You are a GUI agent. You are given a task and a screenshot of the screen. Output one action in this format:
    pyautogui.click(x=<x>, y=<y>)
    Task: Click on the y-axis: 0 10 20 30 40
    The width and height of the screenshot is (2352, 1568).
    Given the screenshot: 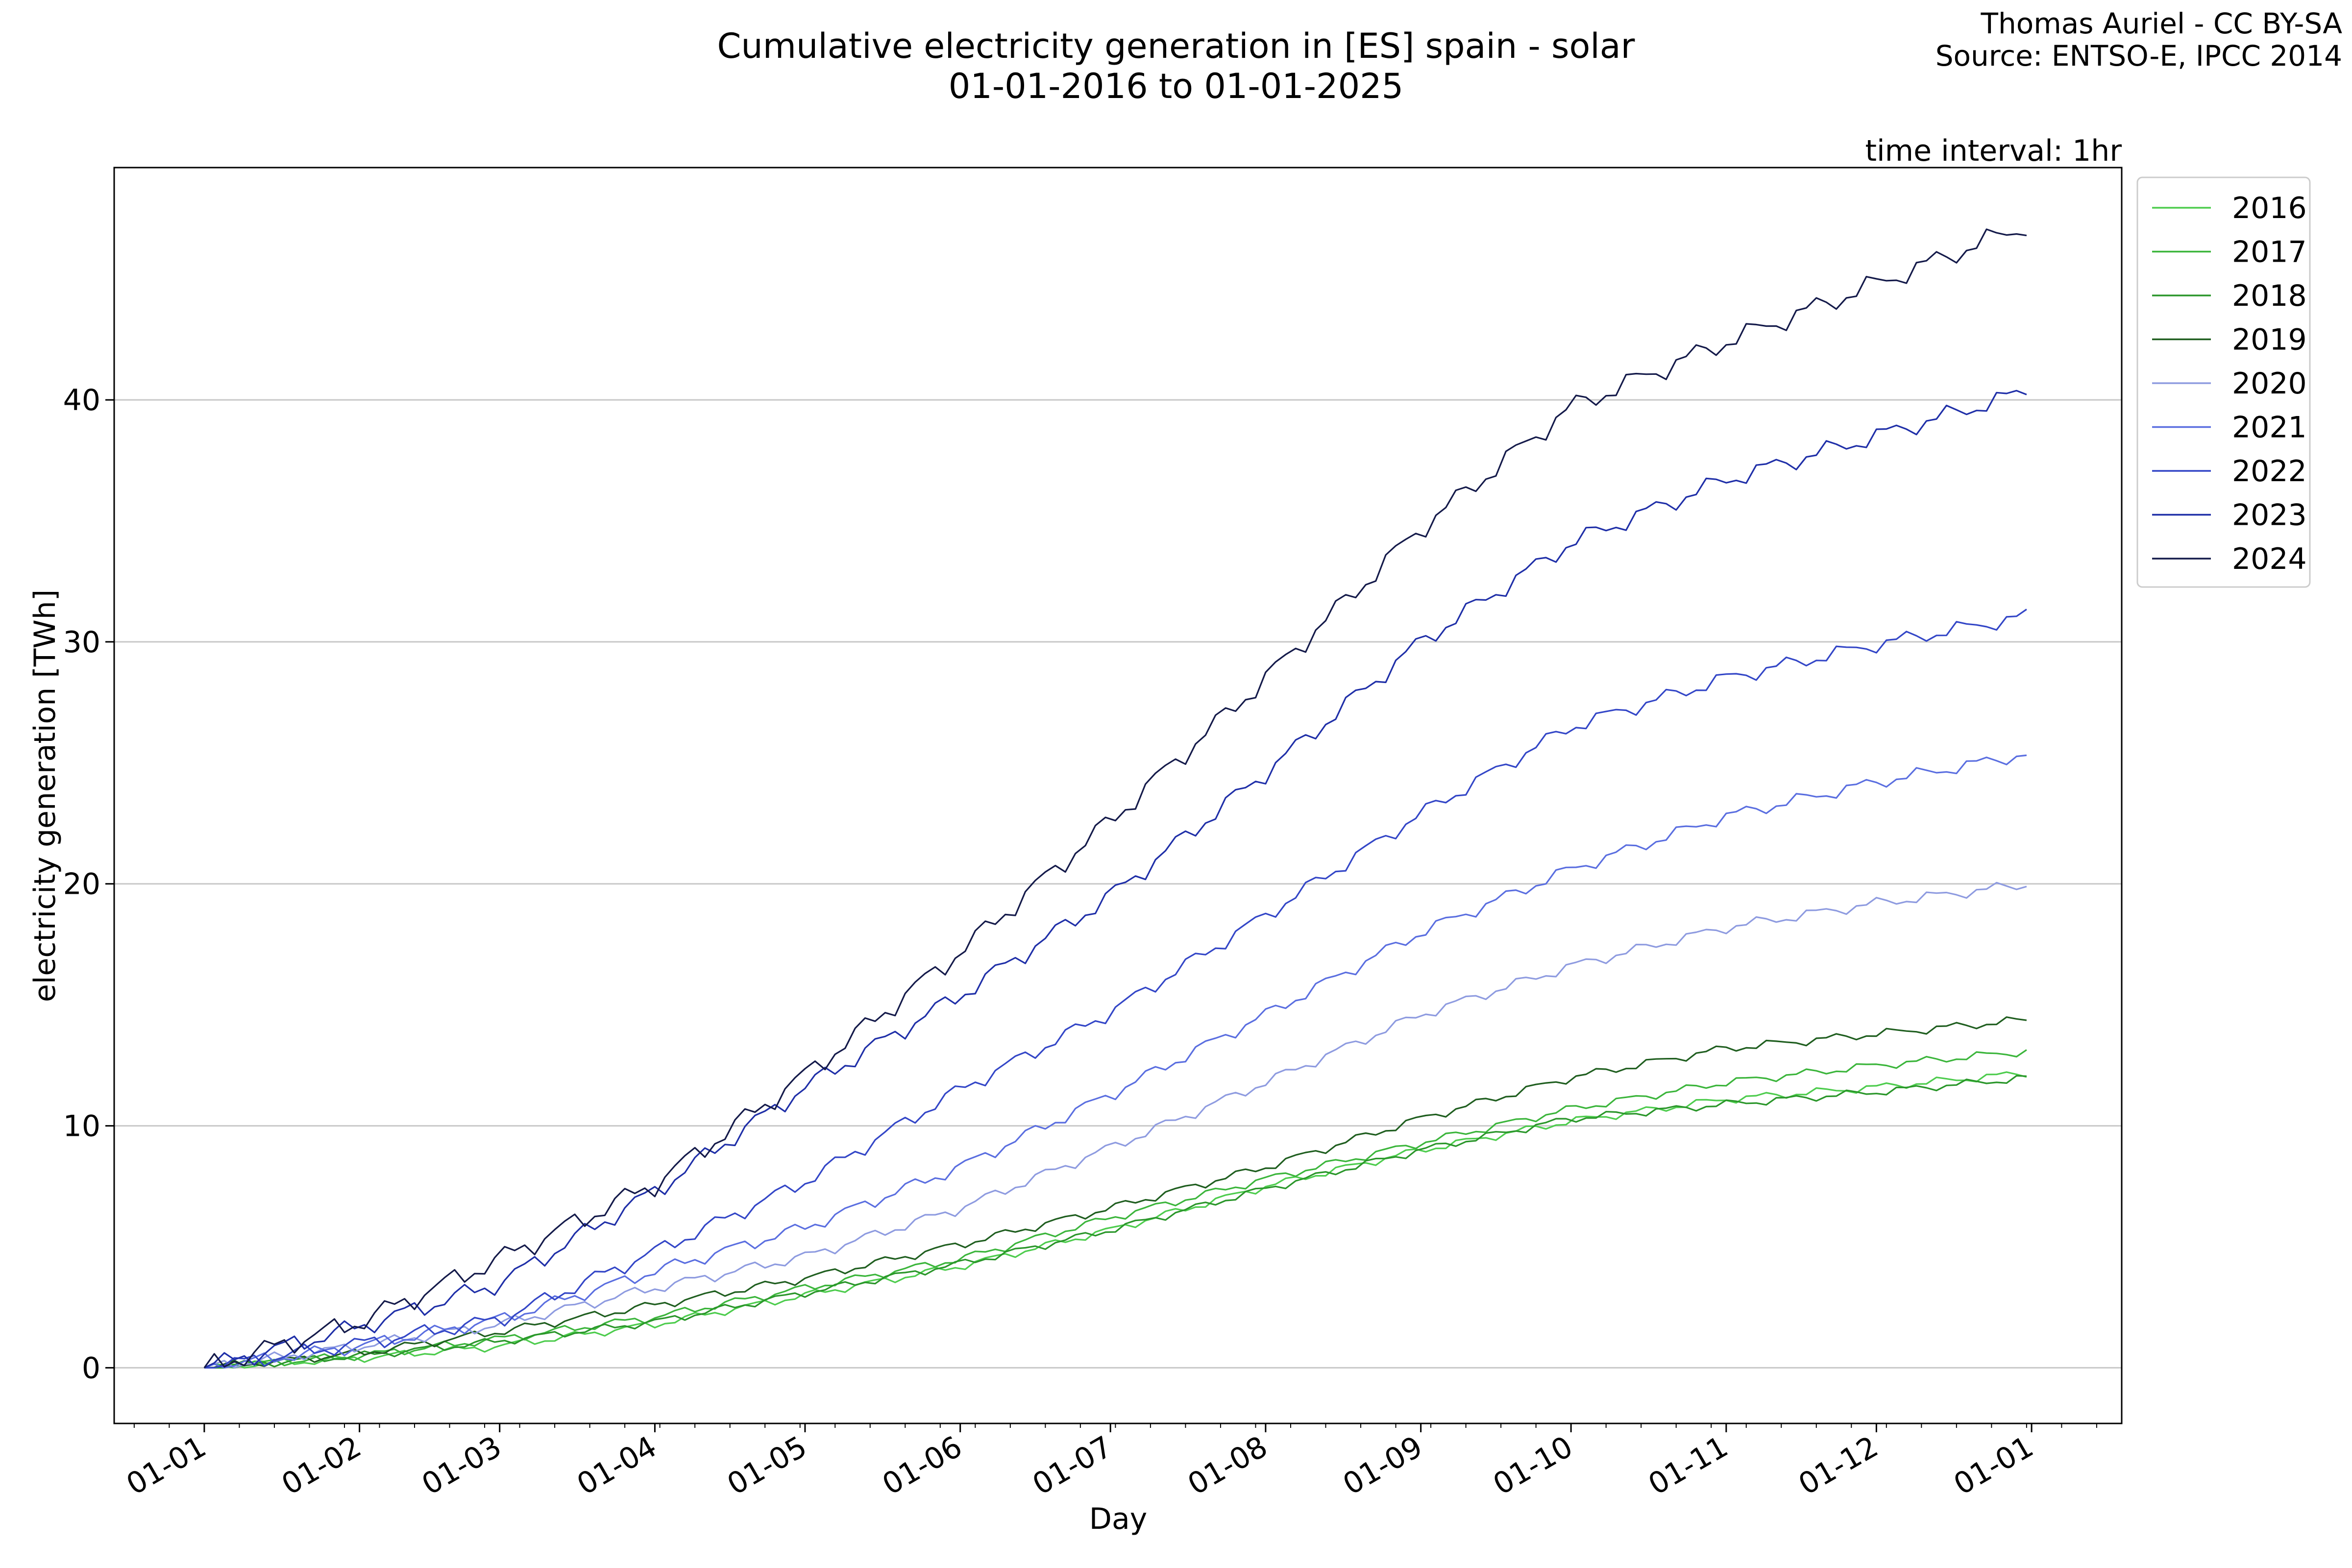 What is the action you would take?
    pyautogui.click(x=88, y=884)
    